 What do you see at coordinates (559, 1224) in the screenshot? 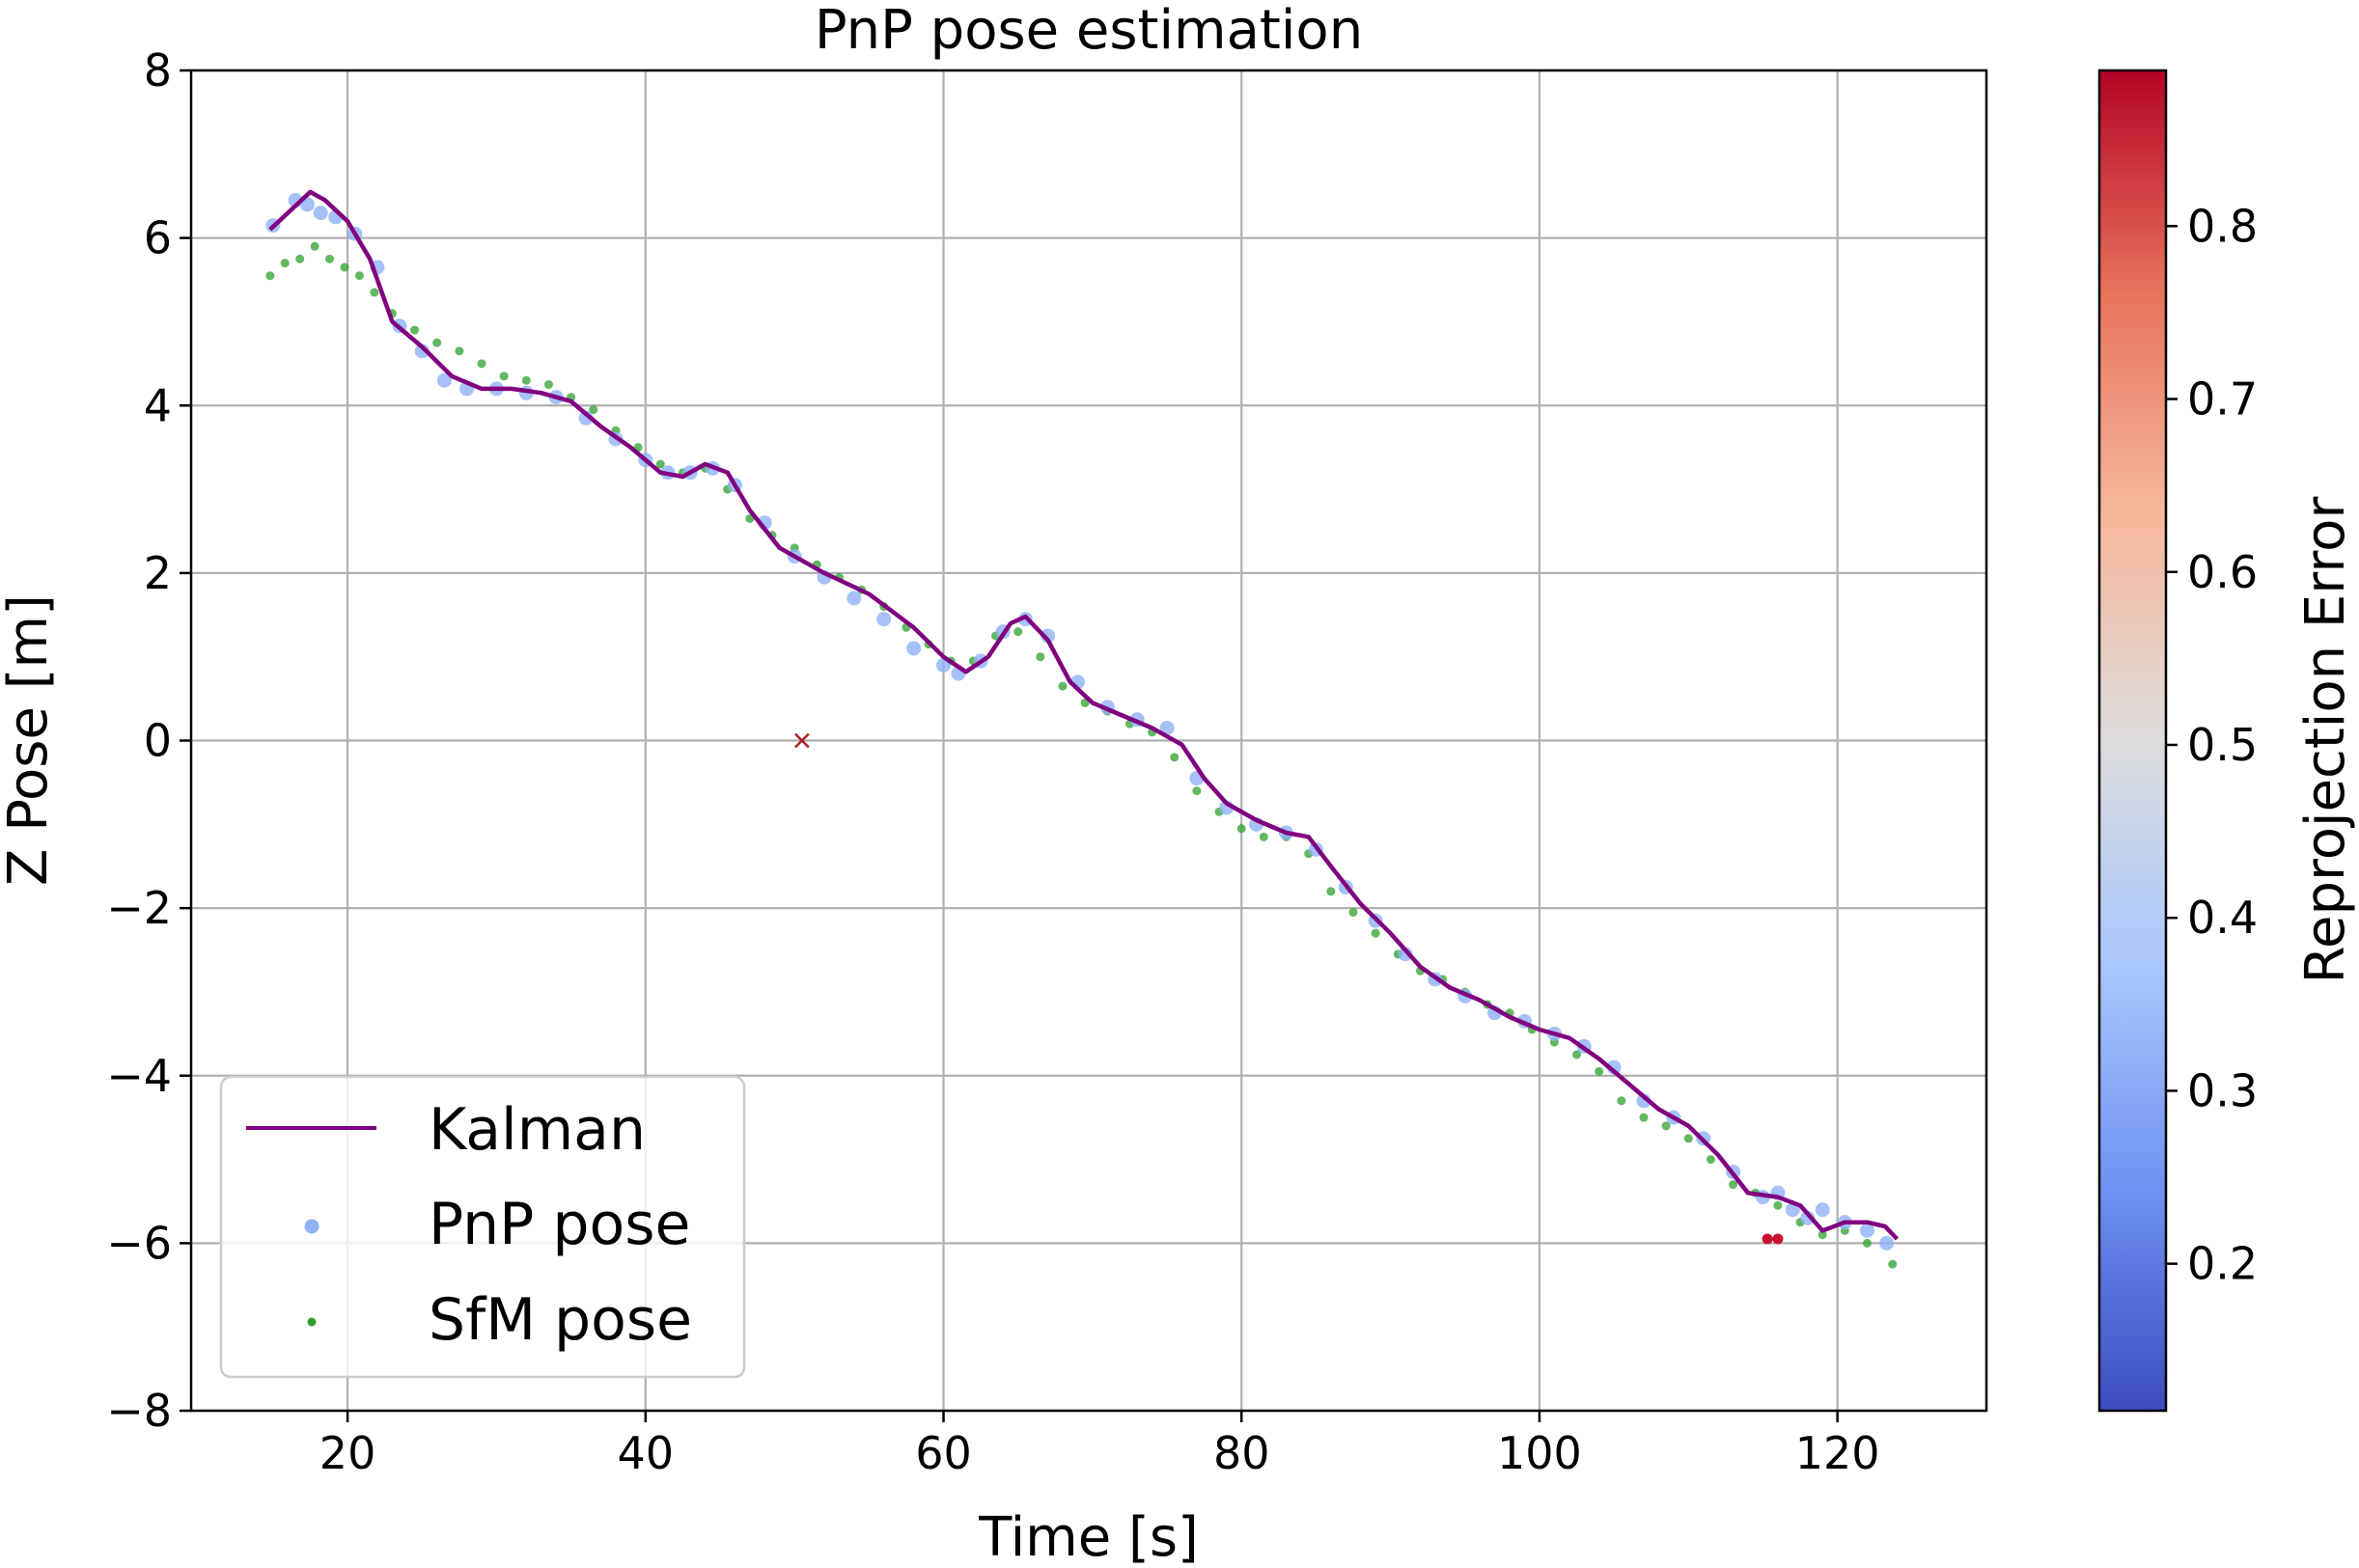
I see `legend-pnp-label: PnP pose` at bounding box center [559, 1224].